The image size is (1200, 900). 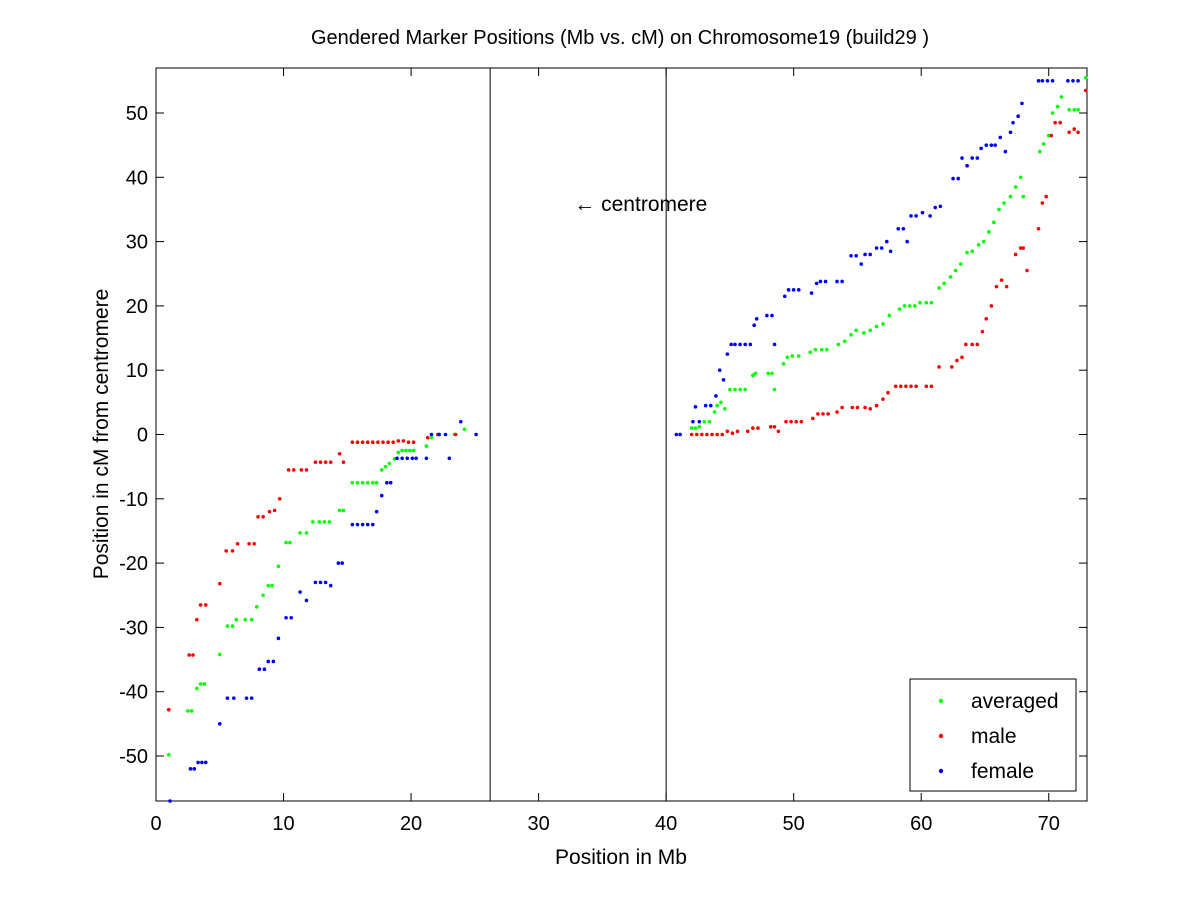 I want to click on y-tick-label: -40, so click(x=133, y=693).